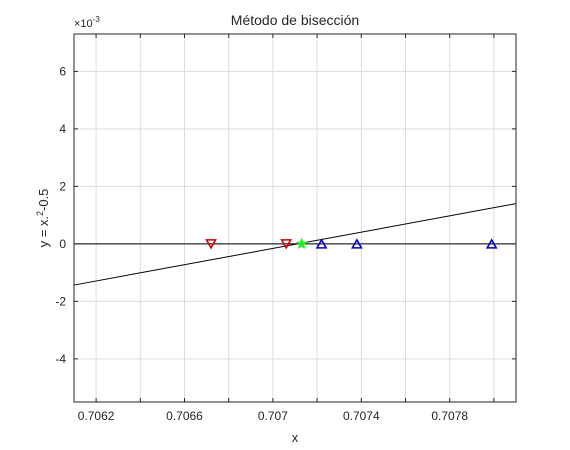 The width and height of the screenshot is (570, 450). I want to click on x-tick-label: 0.7078, so click(449, 416).